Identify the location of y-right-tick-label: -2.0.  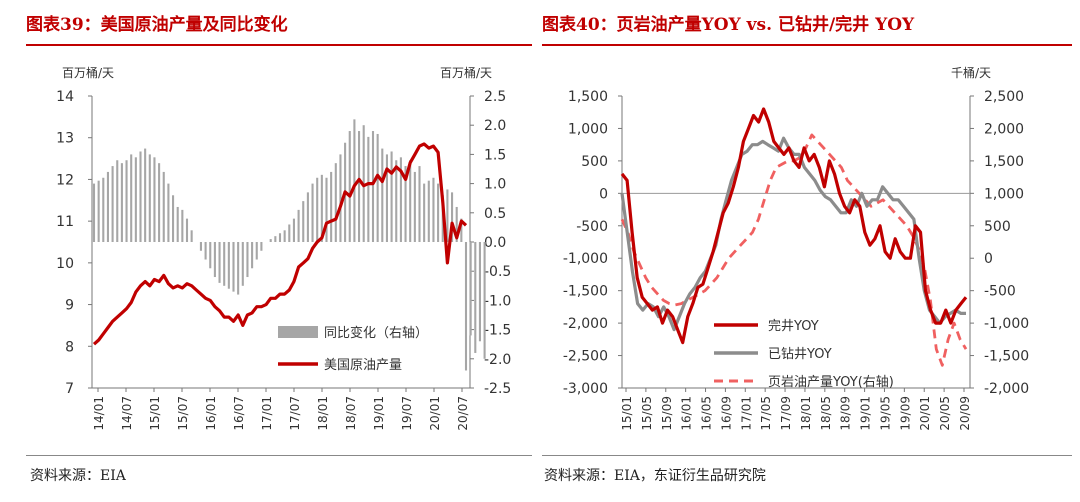
(497, 360).